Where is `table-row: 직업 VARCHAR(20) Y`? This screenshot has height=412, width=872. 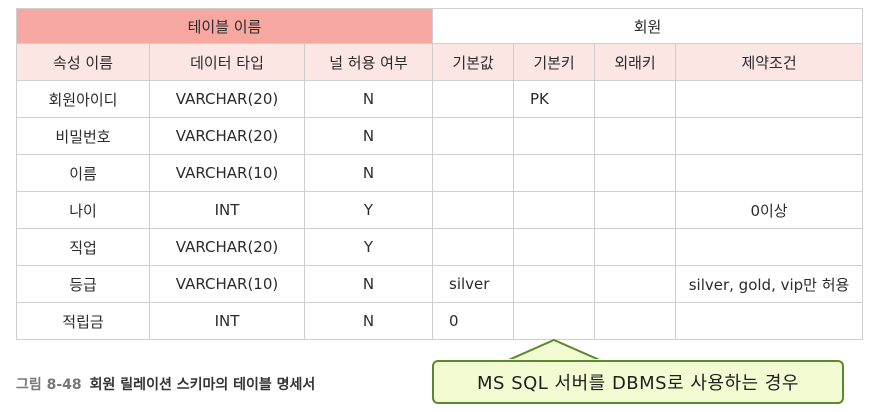 table-row: 직업 VARCHAR(20) Y is located at coordinates (440, 247).